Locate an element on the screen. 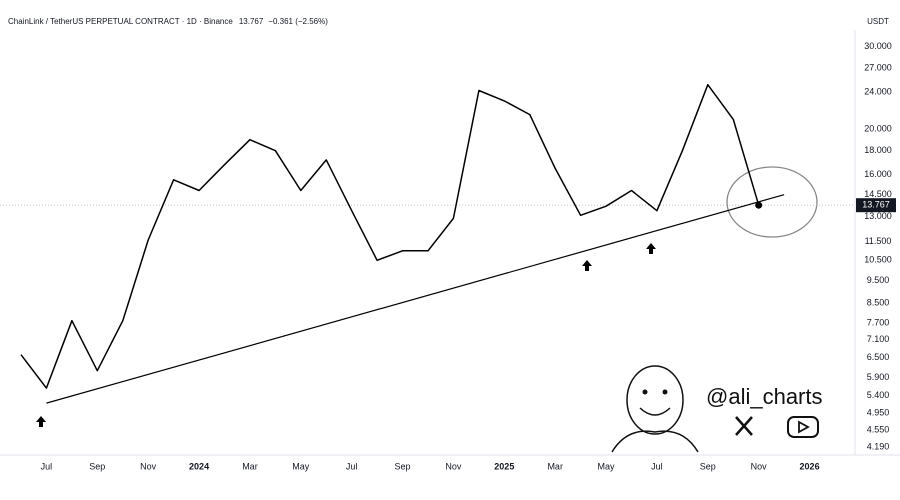  y-tick-label: 14.500 is located at coordinates (878, 194).